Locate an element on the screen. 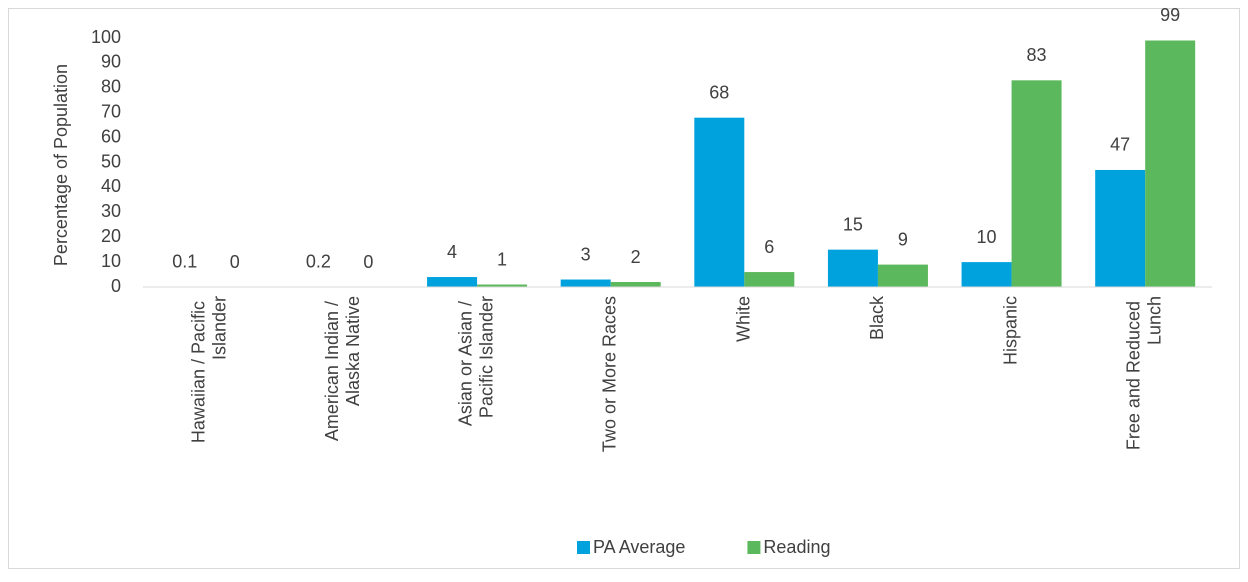  x-tick-label: Two or More Races is located at coordinates (609, 374).